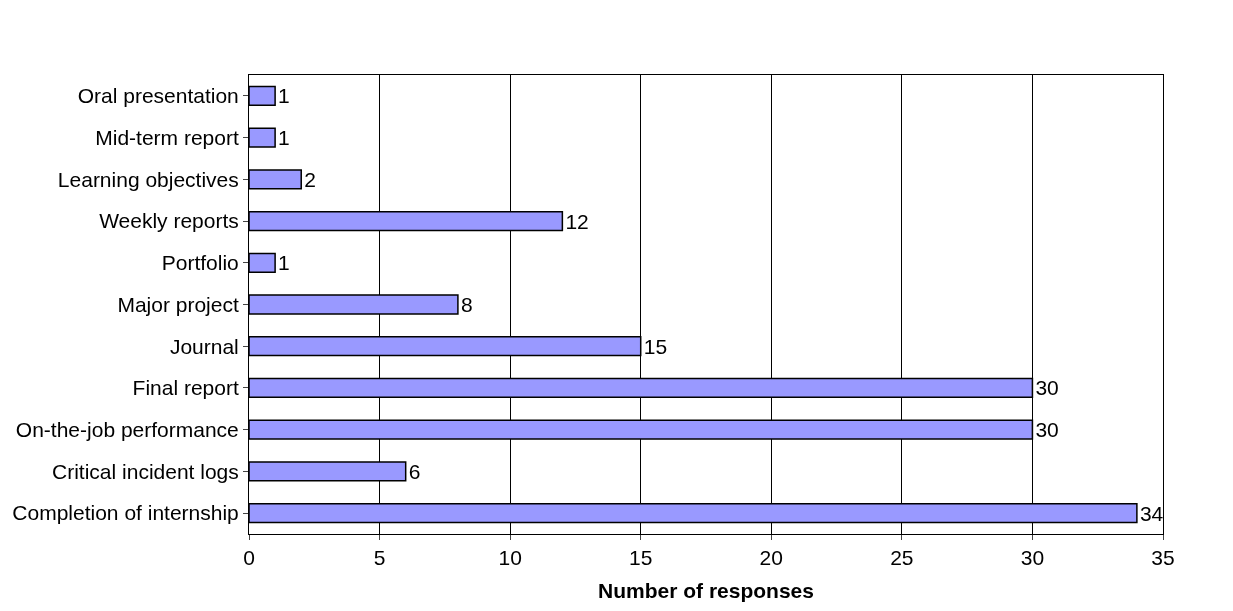 The height and width of the screenshot is (611, 1233). Describe the element at coordinates (158, 96) in the screenshot. I see `y-tick-label: Oral presentation` at that location.